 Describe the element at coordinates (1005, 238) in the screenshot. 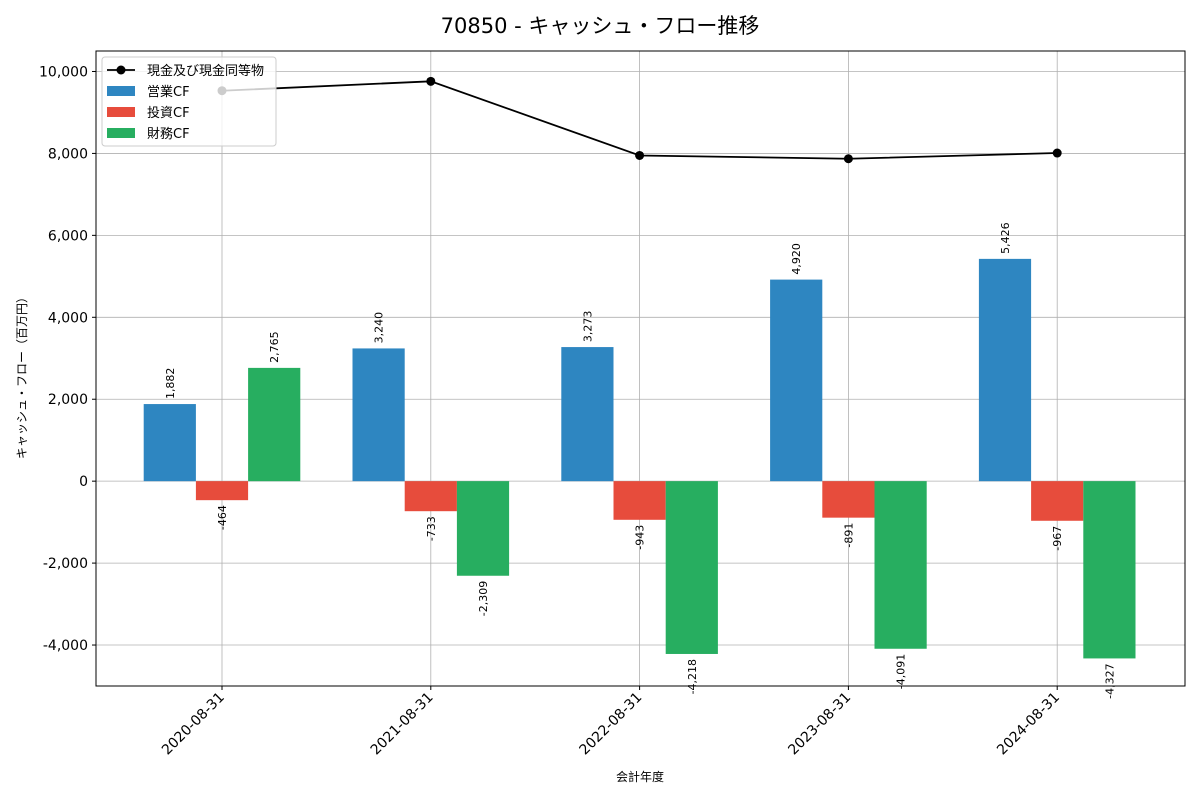

I see `bar-data-label: 5,426` at that location.